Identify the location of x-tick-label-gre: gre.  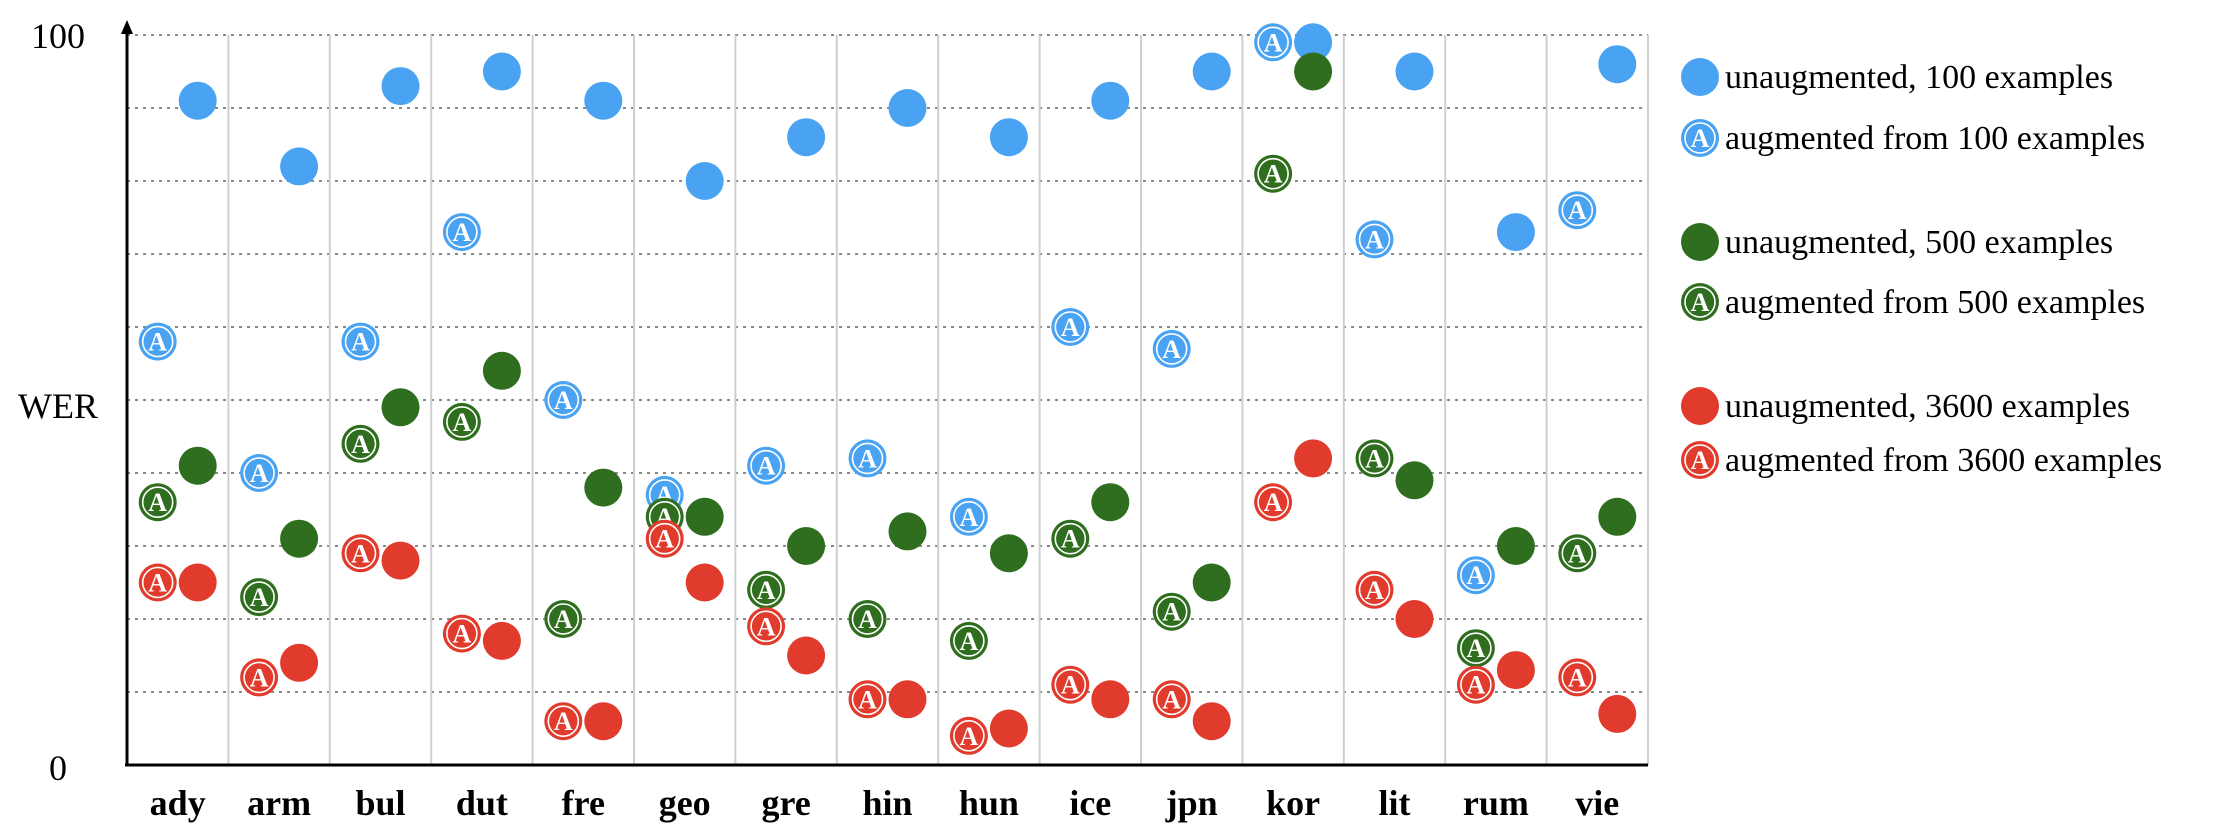
(785, 803).